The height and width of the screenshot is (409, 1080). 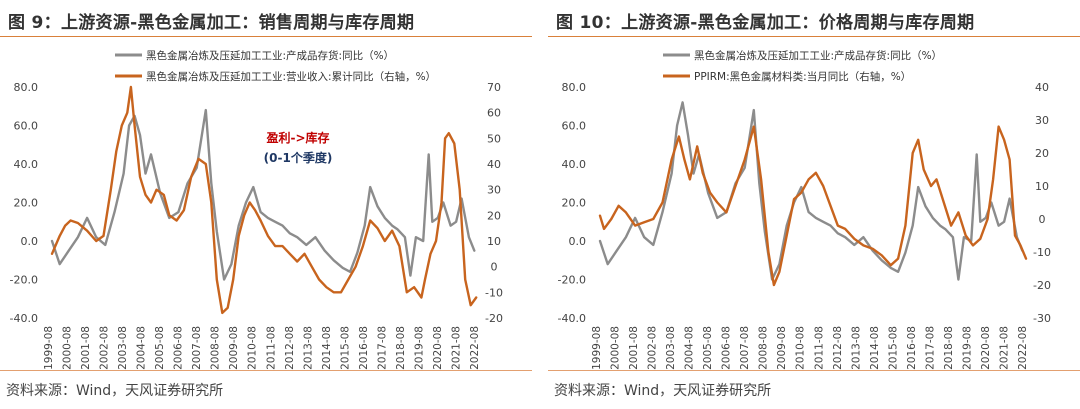 I want to click on y-tick-right: 70, so click(x=494, y=87).